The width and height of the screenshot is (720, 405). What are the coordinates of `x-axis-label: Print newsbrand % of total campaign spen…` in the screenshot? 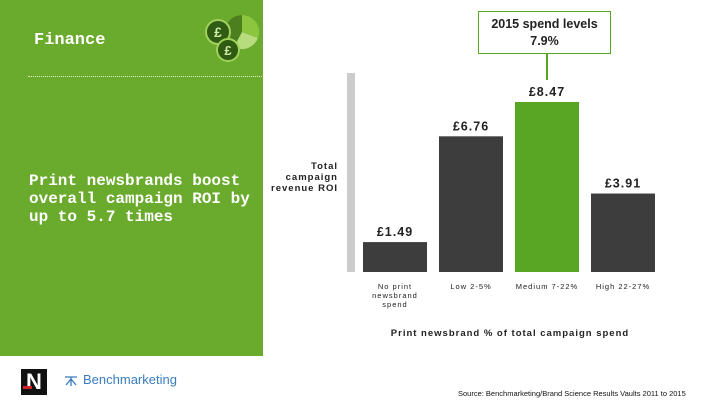 It's located at (510, 333).